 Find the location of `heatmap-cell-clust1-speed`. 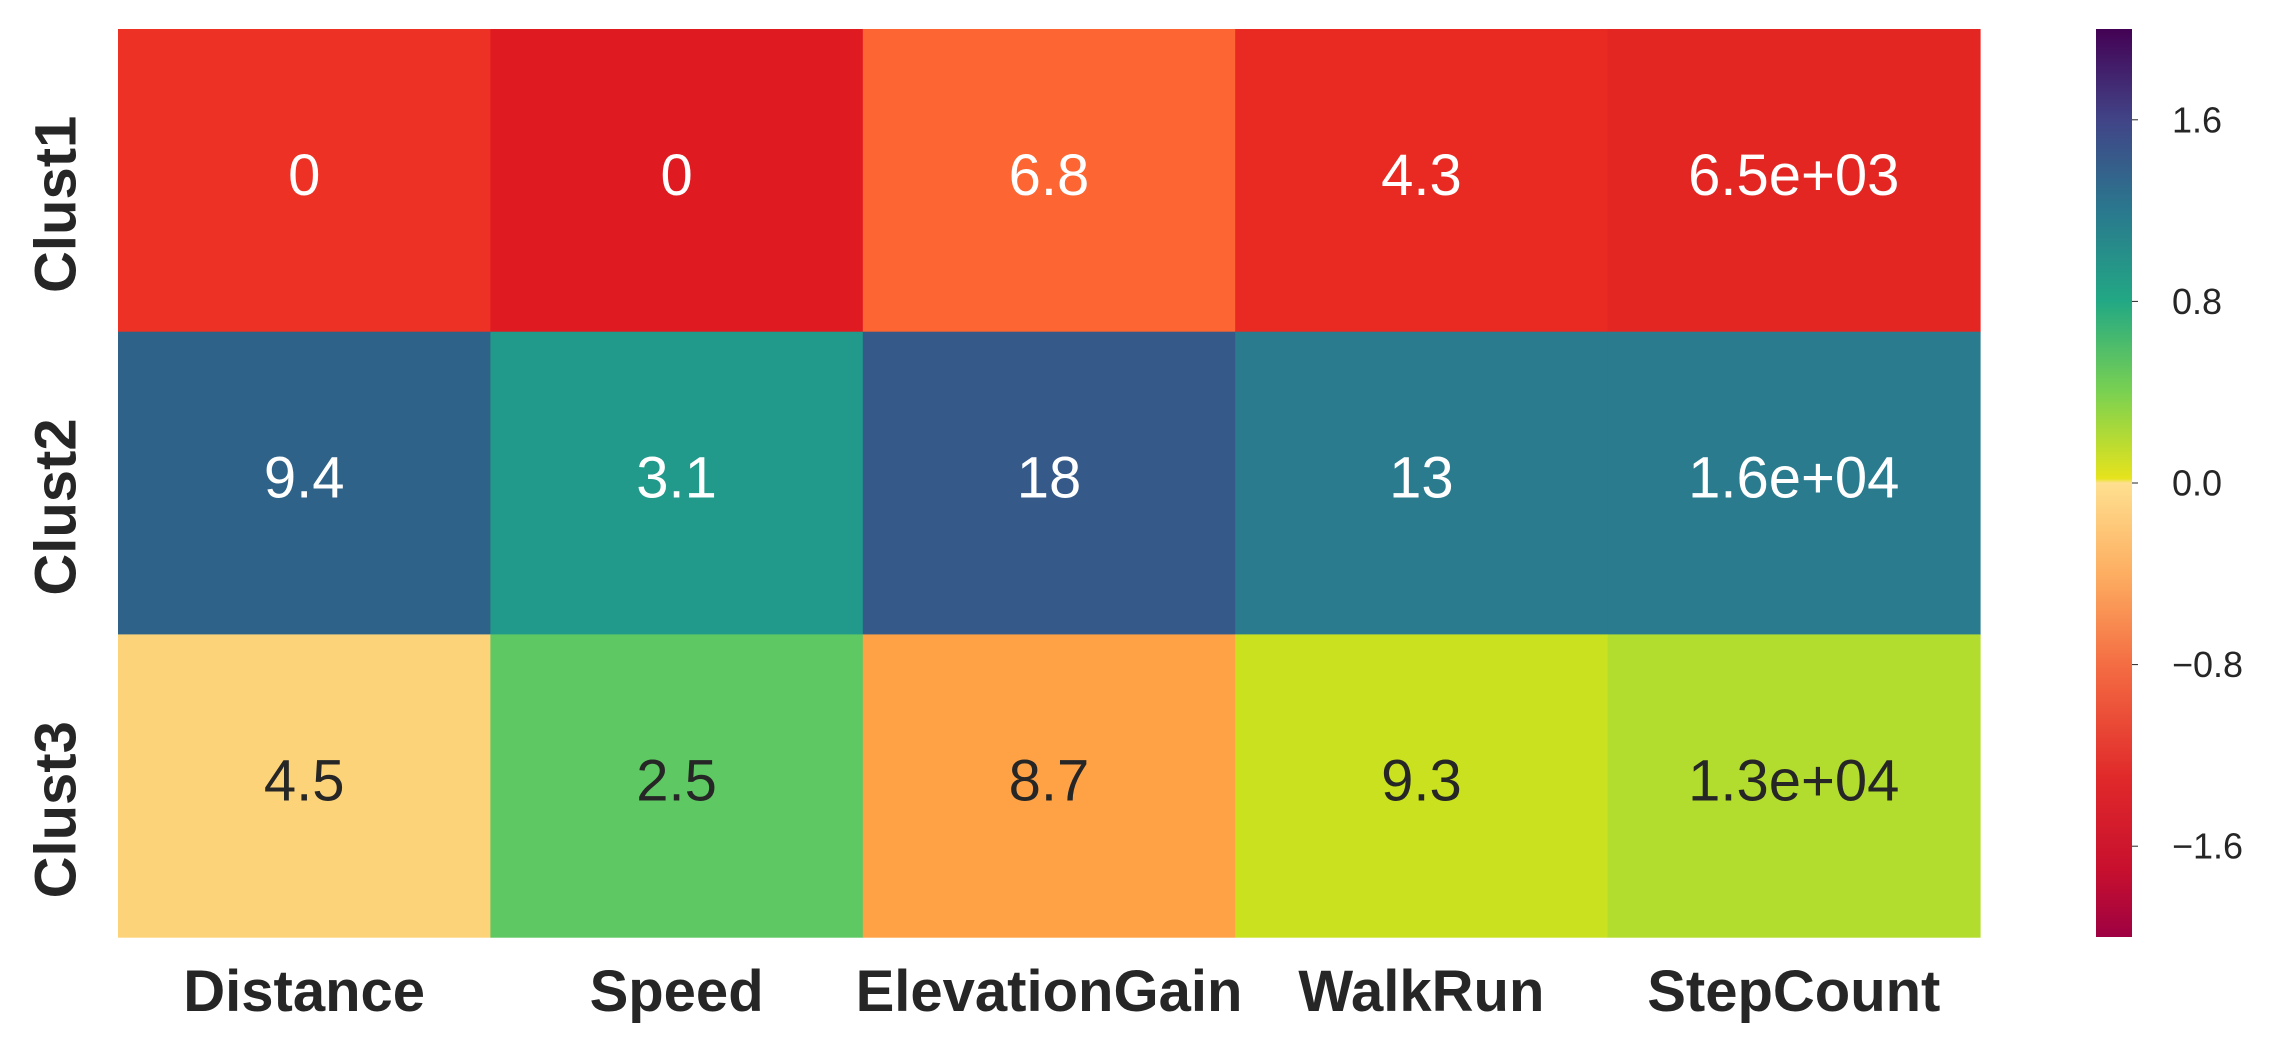

heatmap-cell-clust1-speed is located at coordinates (677, 181).